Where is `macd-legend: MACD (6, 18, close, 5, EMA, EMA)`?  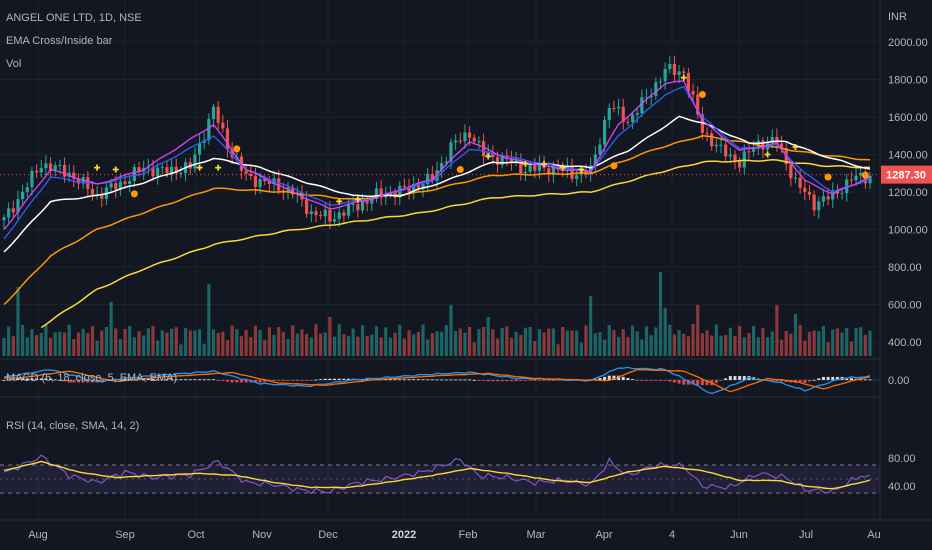
macd-legend: MACD (6, 18, close, 5, EMA, EMA) is located at coordinates (91, 378).